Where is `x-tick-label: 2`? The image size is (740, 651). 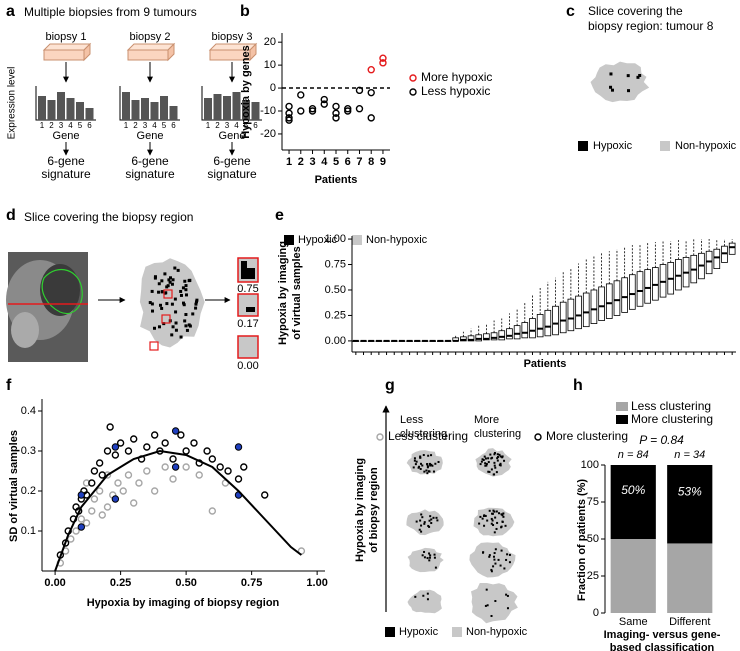 x-tick-label: 2 is located at coordinates (301, 162).